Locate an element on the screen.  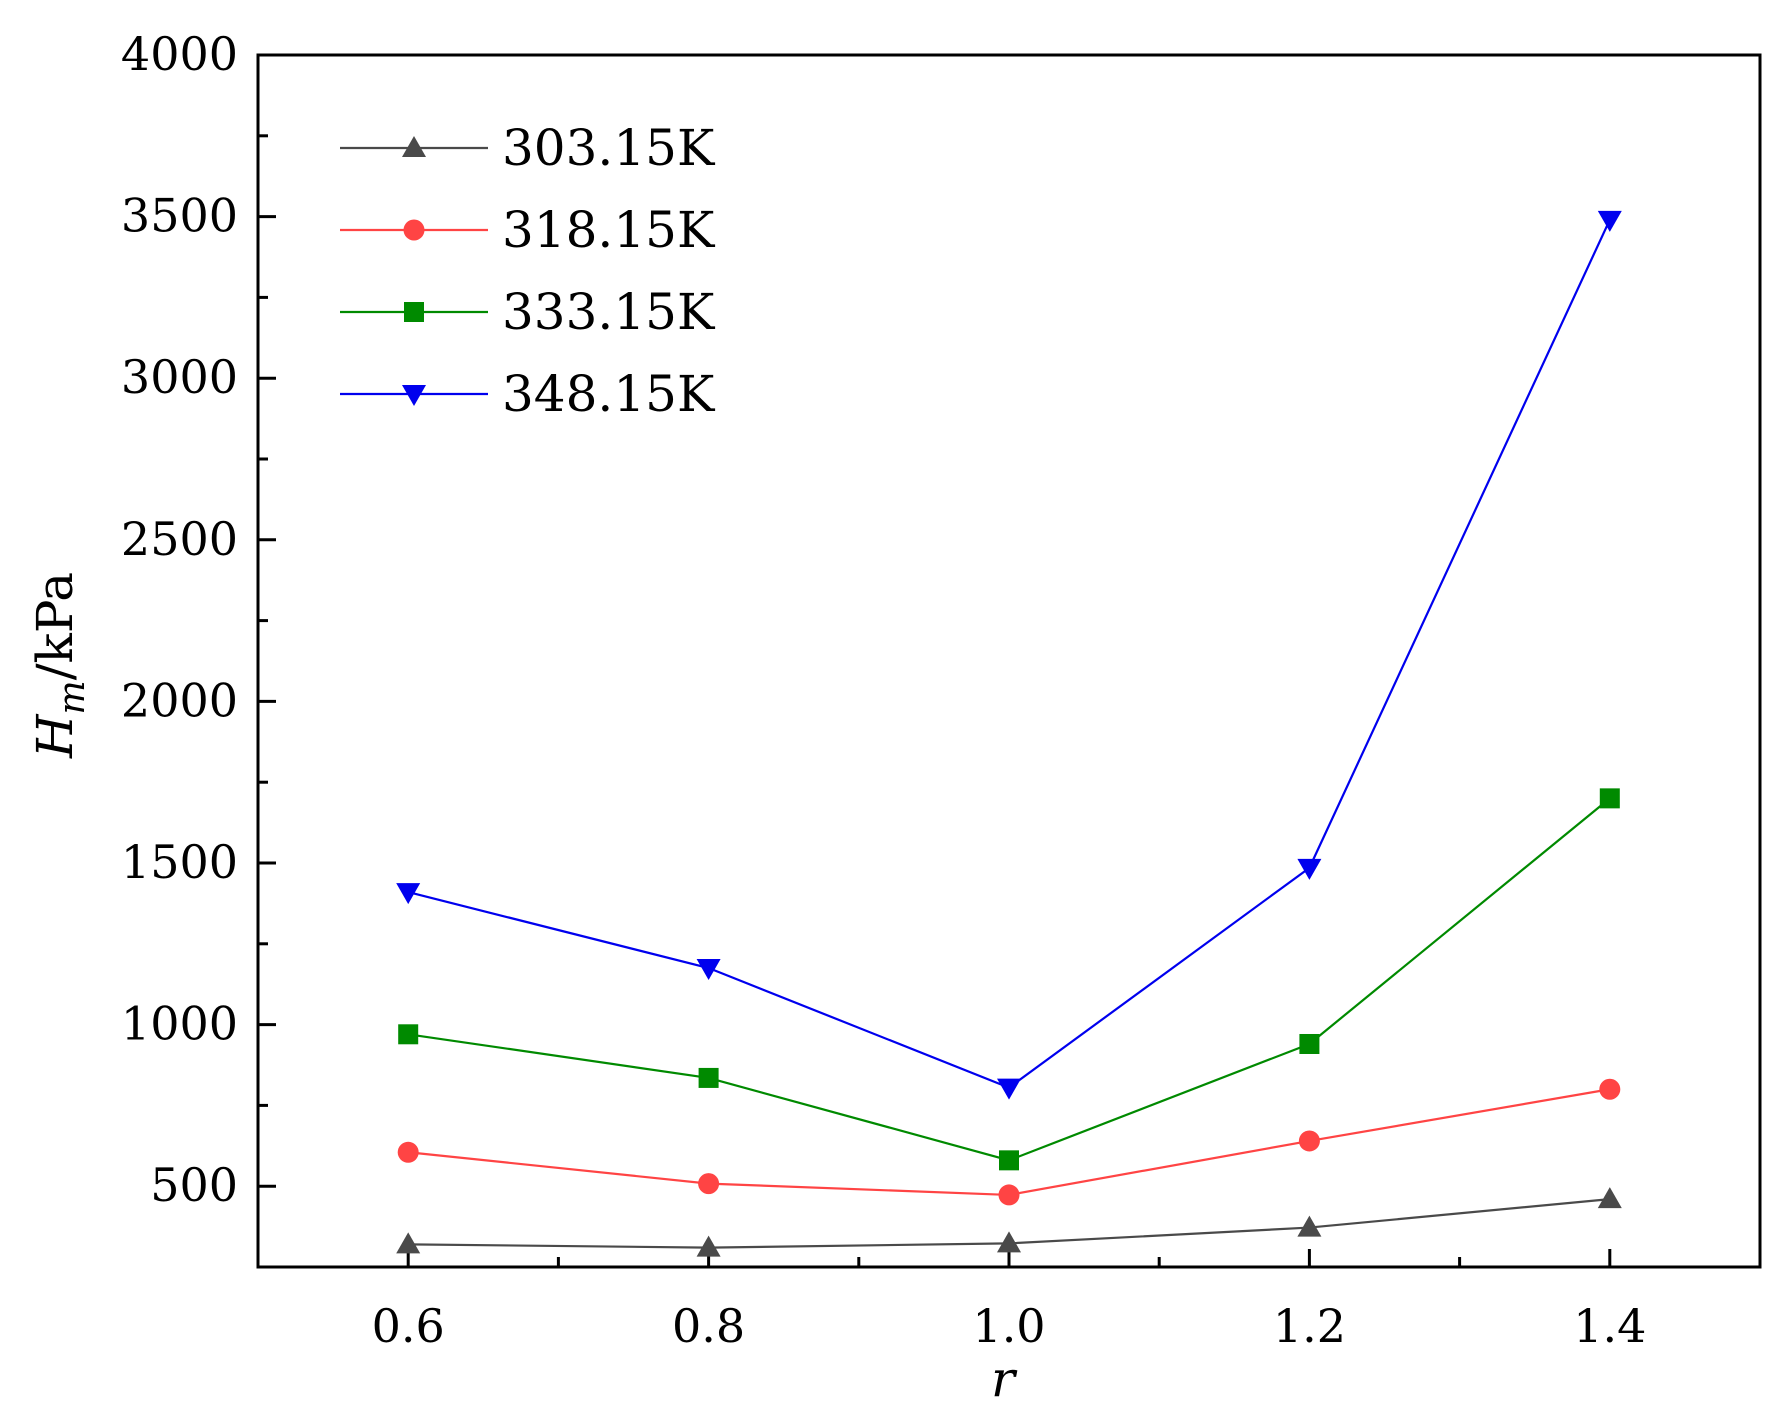
legend-item: 333.15K is located at coordinates (528, 312).